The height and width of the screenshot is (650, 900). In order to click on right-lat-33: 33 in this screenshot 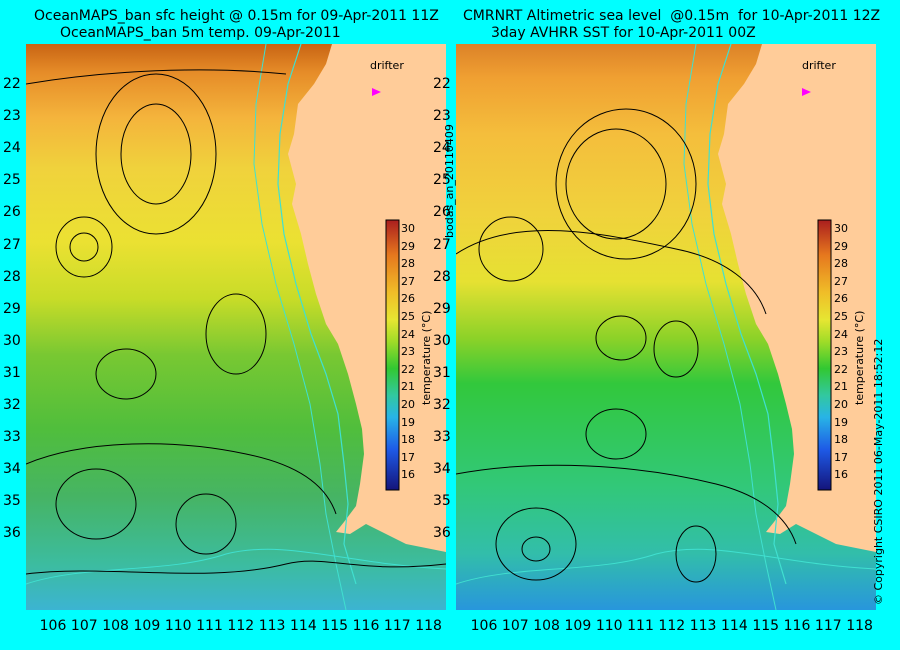, I will do `click(442, 437)`.